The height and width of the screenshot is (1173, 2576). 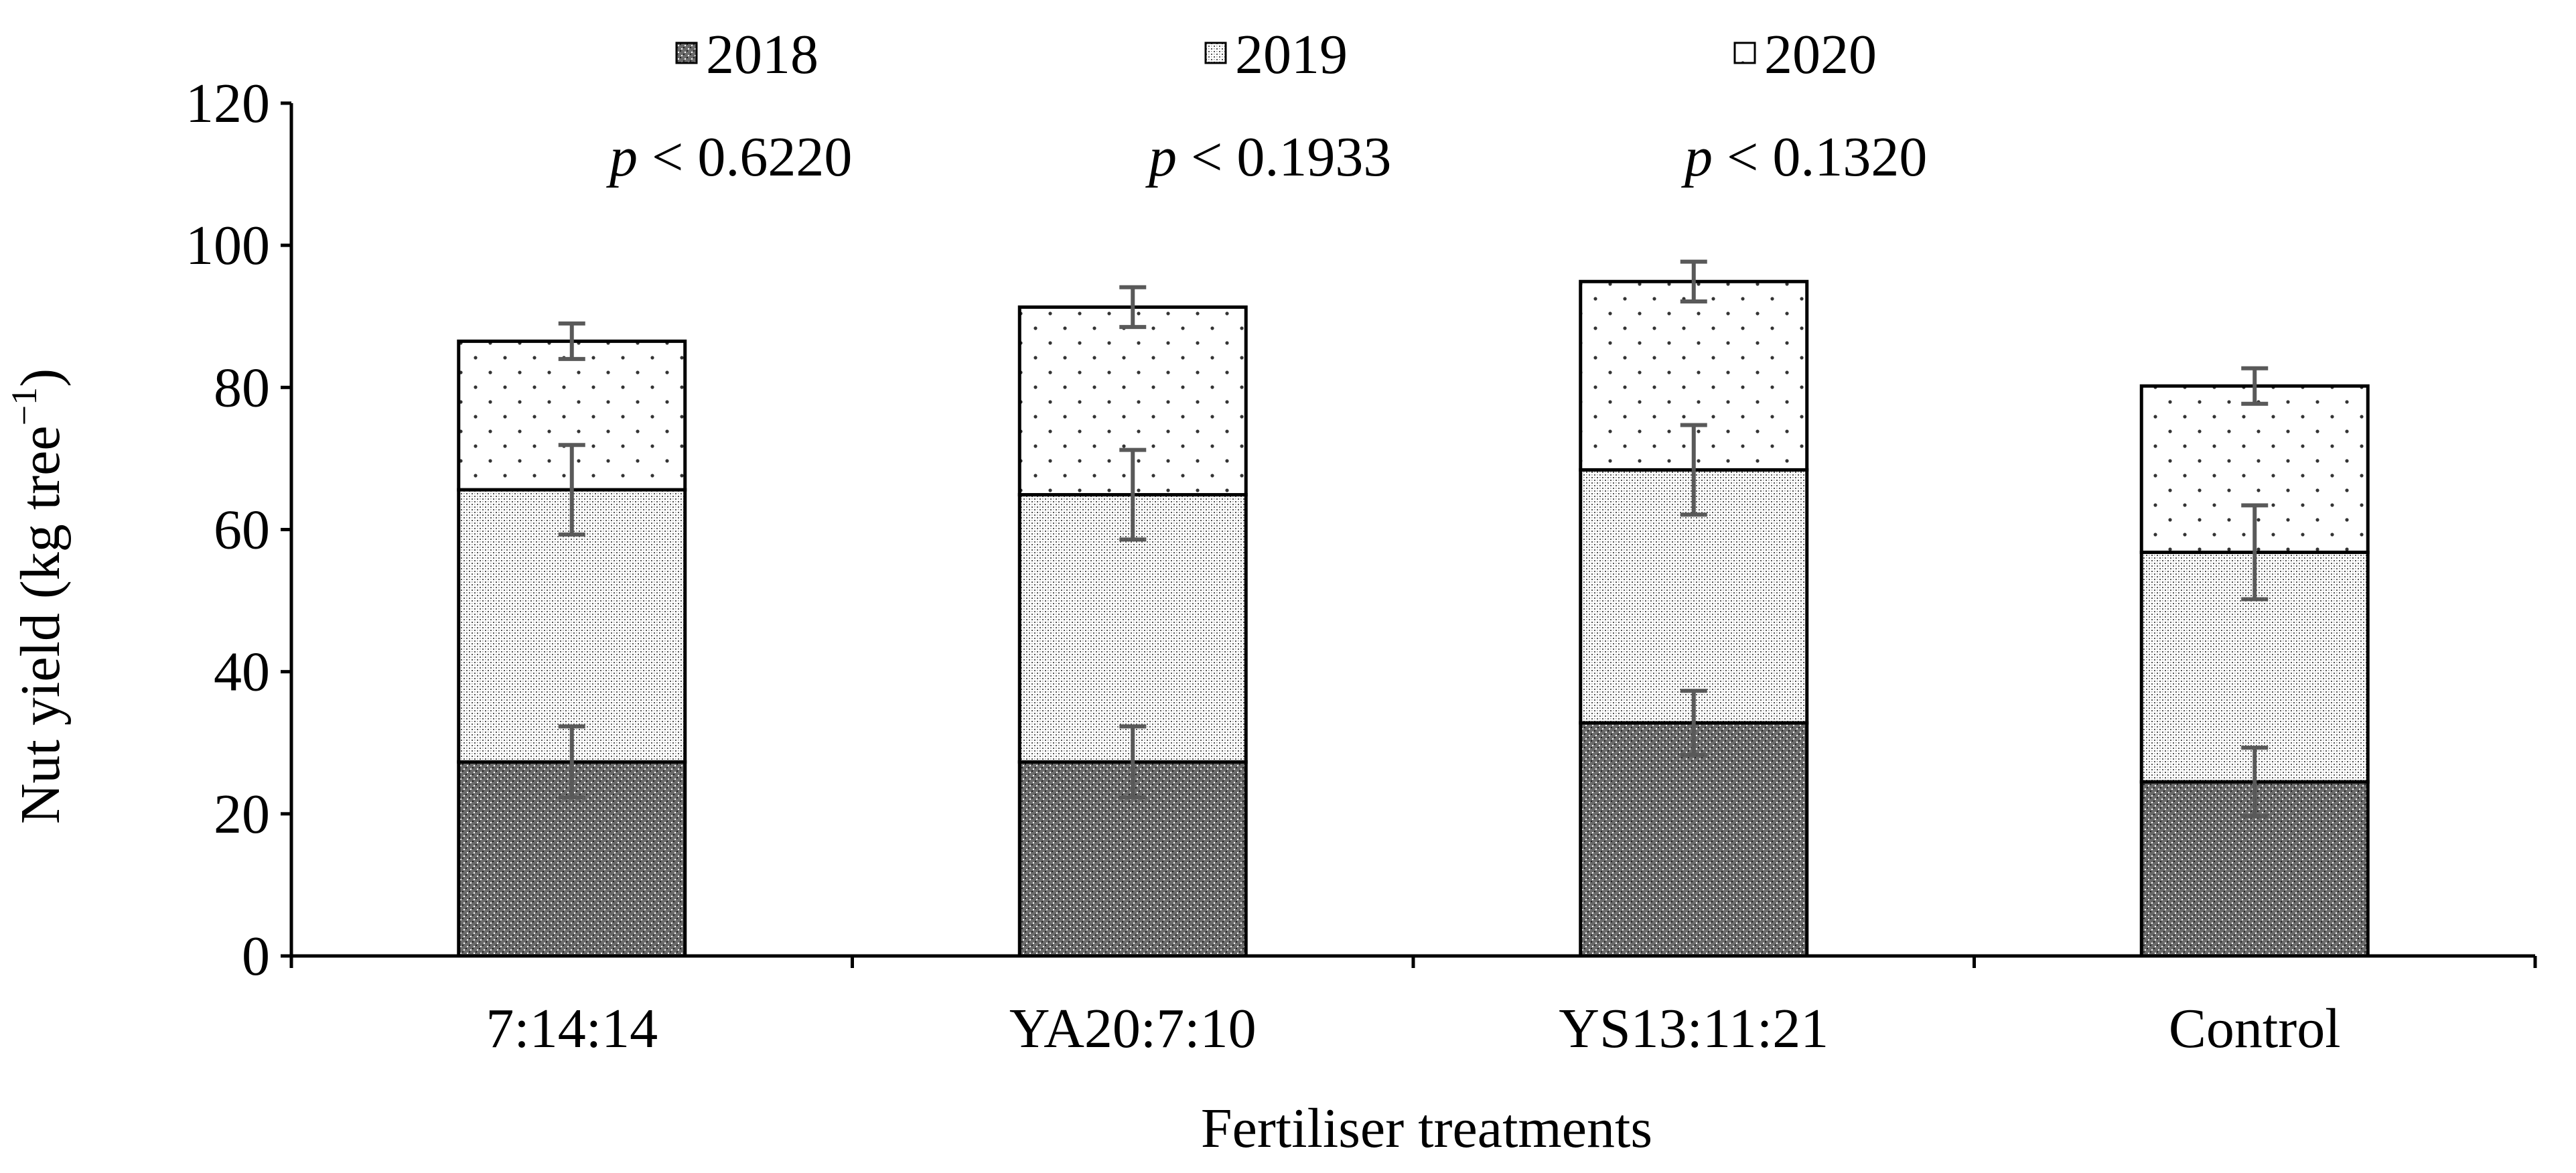 I want to click on legend-swatch-2018, so click(x=686, y=53).